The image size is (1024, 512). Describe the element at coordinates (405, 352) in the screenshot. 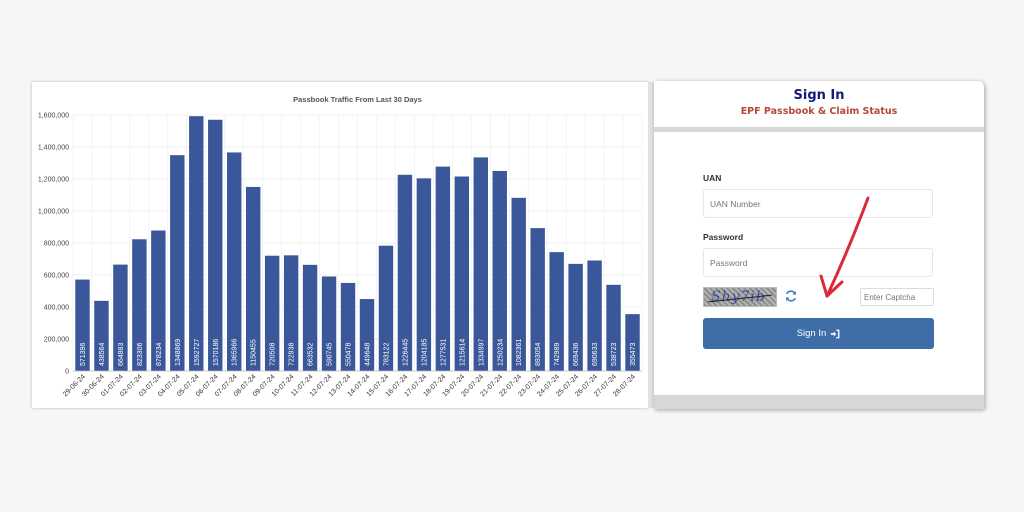

I see `bar-value-label: 1226445` at that location.